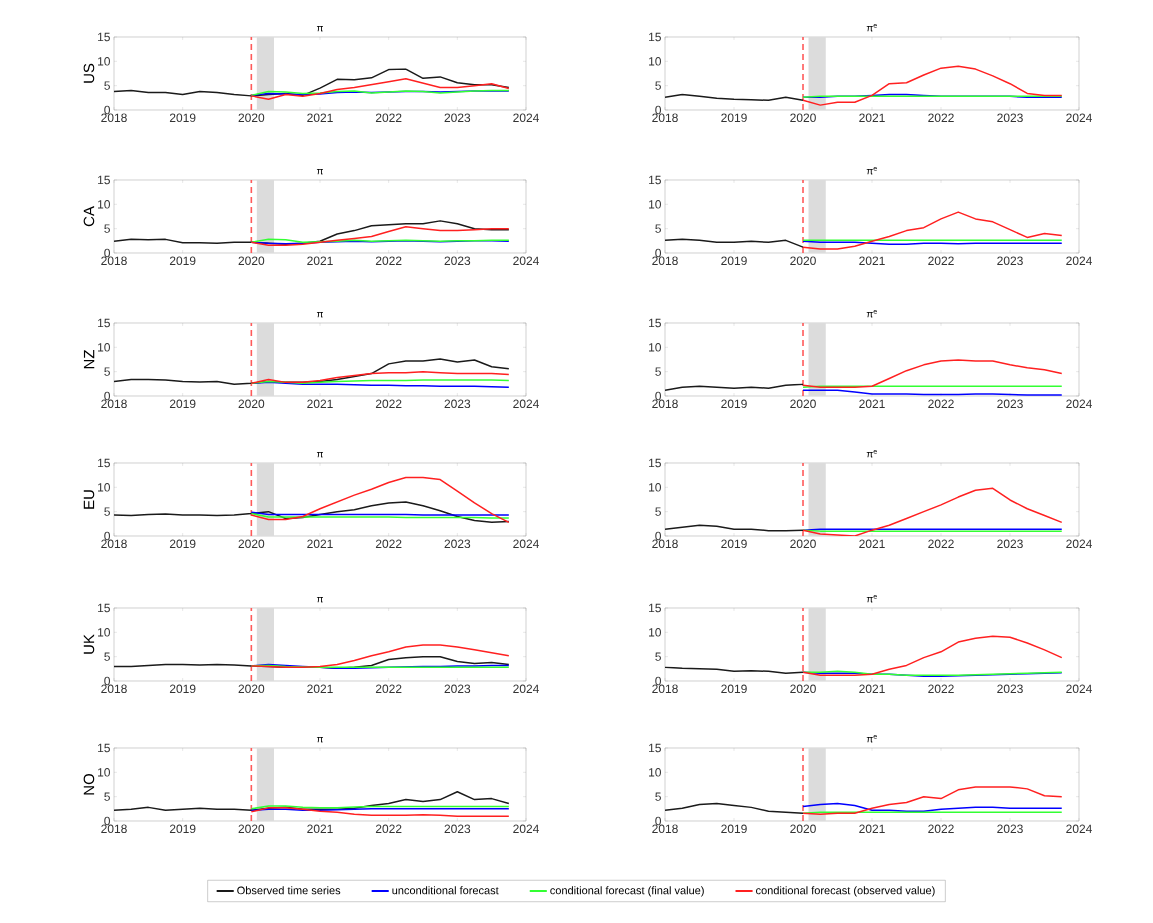 The width and height of the screenshot is (1153, 923). What do you see at coordinates (89, 216) in the screenshot?
I see `y-axis-title: CA` at bounding box center [89, 216].